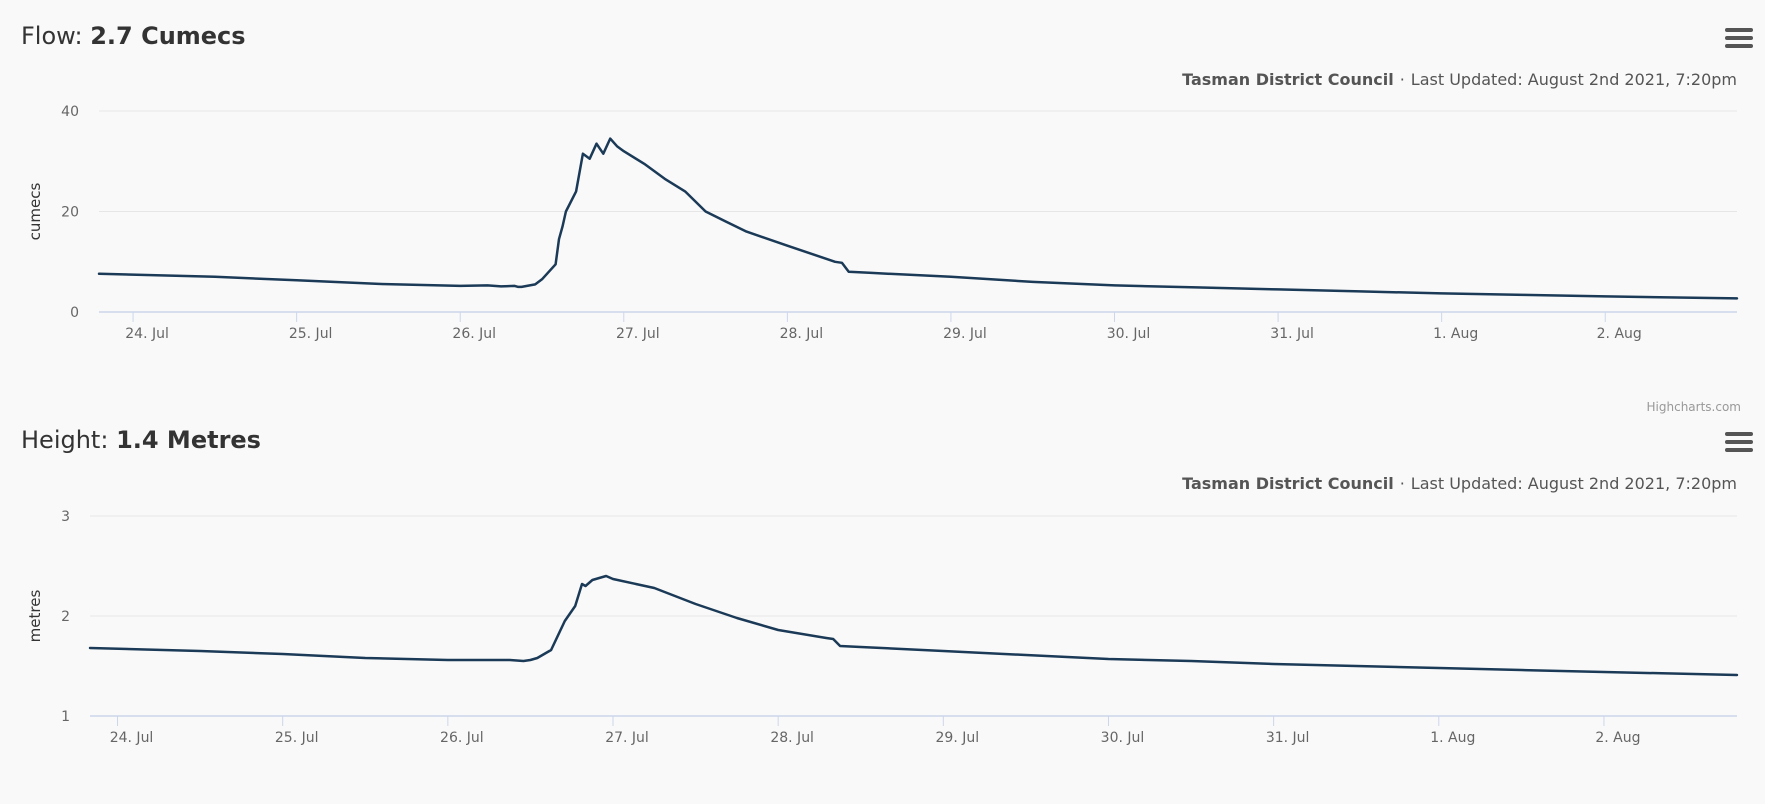 The width and height of the screenshot is (1765, 804). What do you see at coordinates (65, 440) in the screenshot?
I see `title-prefix: Height:` at bounding box center [65, 440].